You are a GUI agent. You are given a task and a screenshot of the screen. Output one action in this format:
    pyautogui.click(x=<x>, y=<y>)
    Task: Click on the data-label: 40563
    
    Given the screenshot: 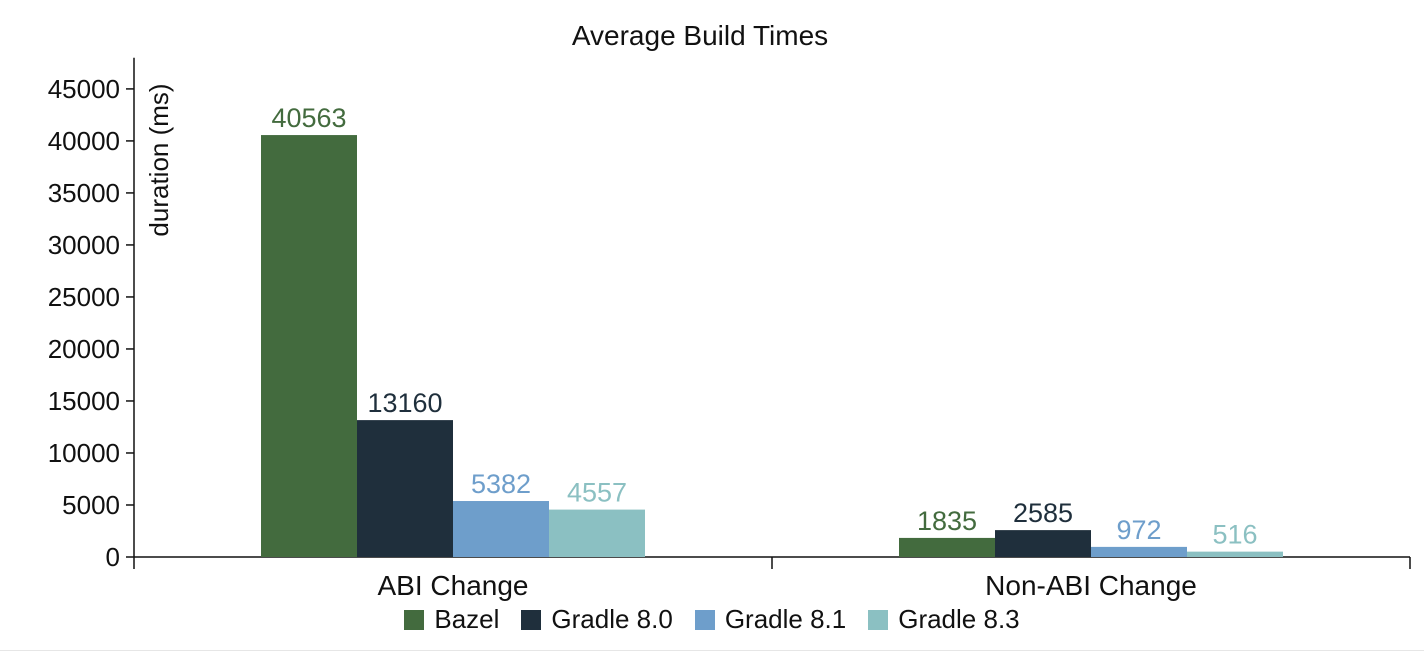 What is the action you would take?
    pyautogui.click(x=308, y=118)
    